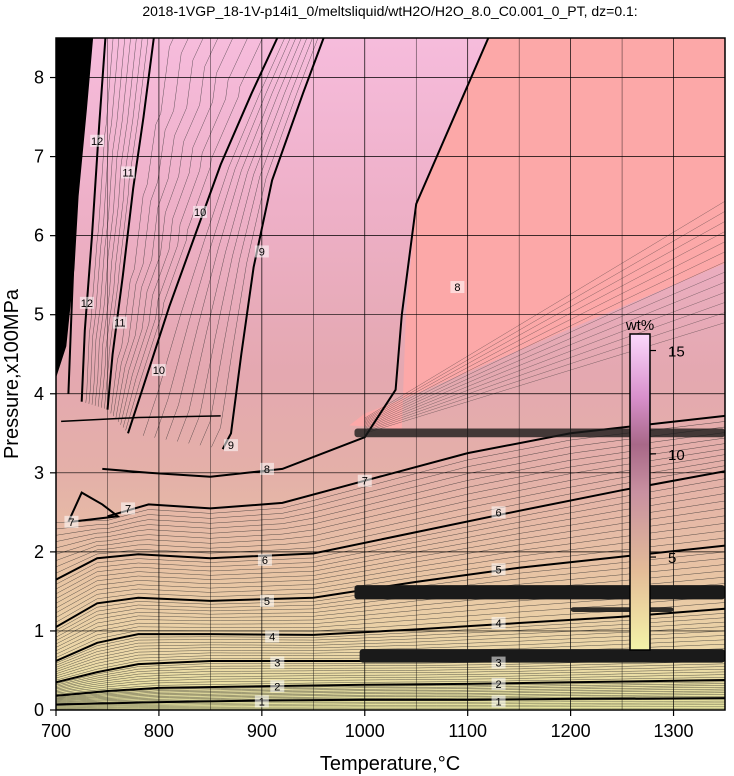  I want to click on x-tick-label: 1300, so click(674, 731).